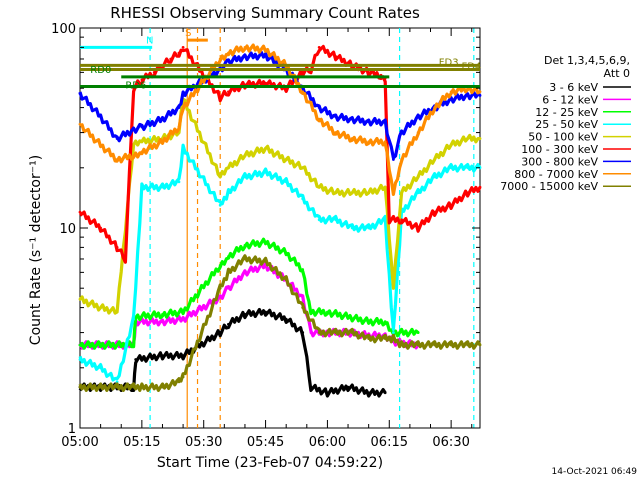  What do you see at coordinates (559, 149) in the screenshot?
I see `legend-label-5: 100 - 300 keV` at bounding box center [559, 149].